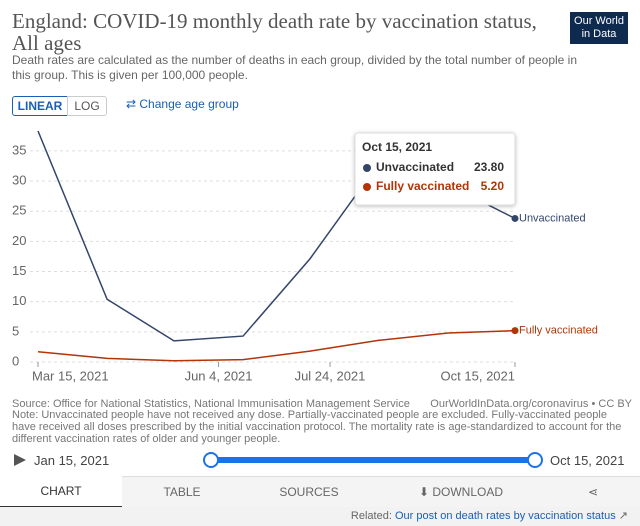 The width and height of the screenshot is (640, 526). What do you see at coordinates (309, 491) in the screenshot?
I see `tab-sources: SOURCES` at bounding box center [309, 491].